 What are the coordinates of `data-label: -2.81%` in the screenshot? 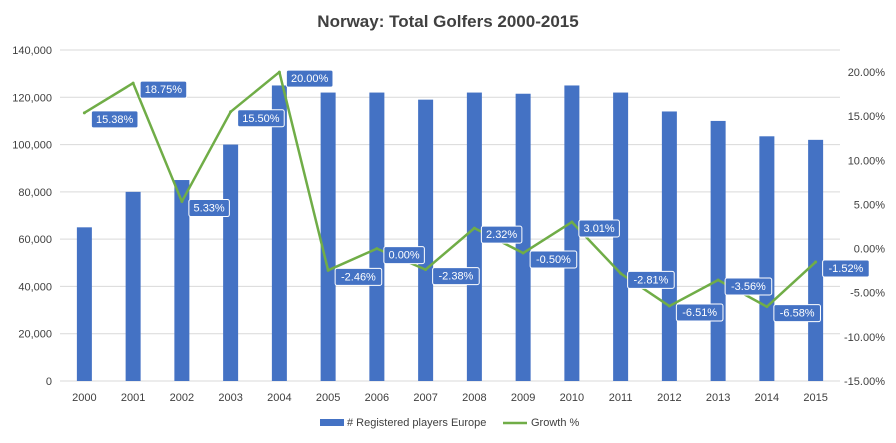 It's located at (651, 279).